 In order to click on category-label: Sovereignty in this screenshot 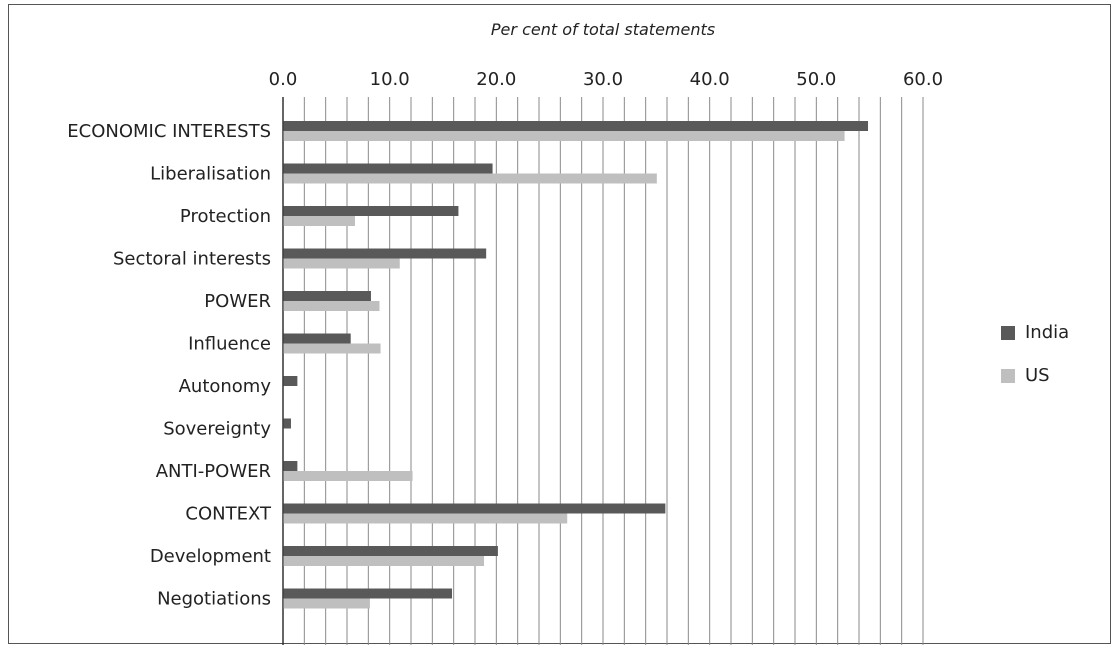, I will do `click(217, 429)`.